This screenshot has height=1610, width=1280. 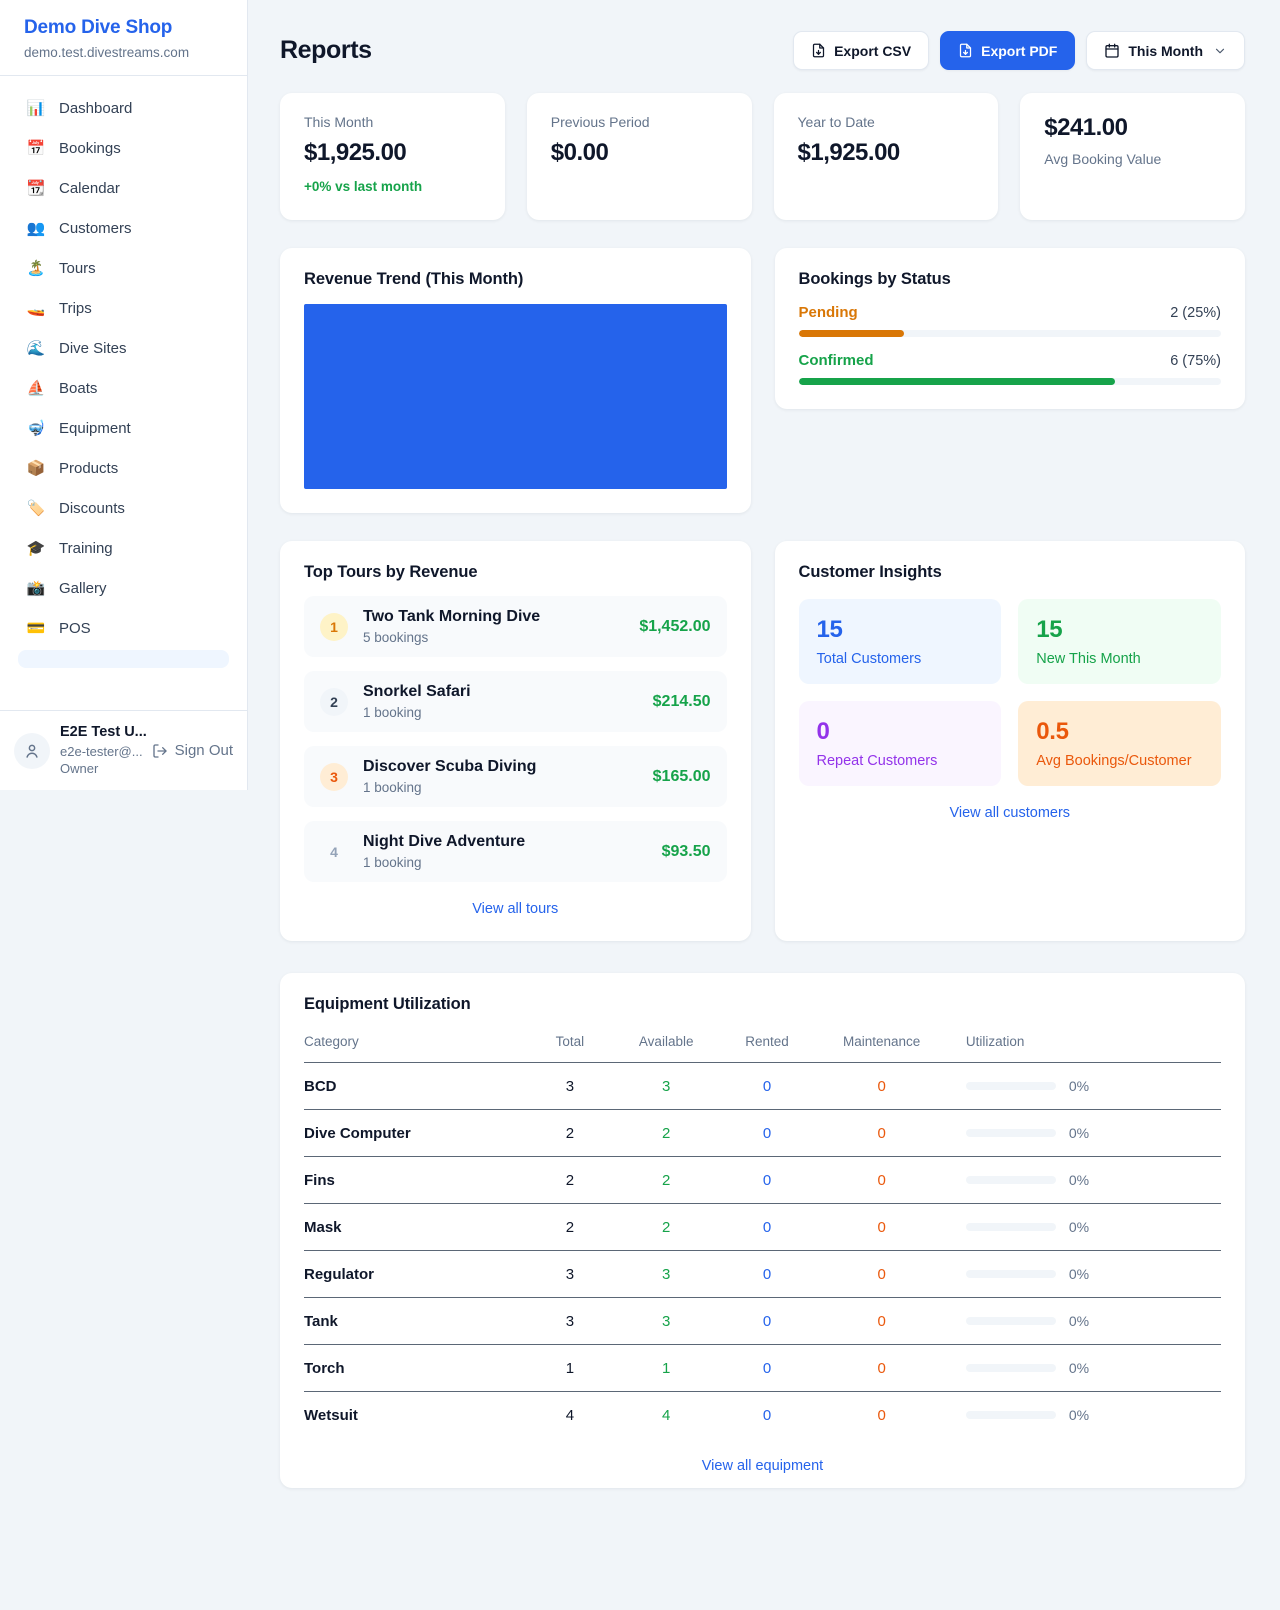 What do you see at coordinates (1010, 813) in the screenshot?
I see `view-all-customers-link: View all customers` at bounding box center [1010, 813].